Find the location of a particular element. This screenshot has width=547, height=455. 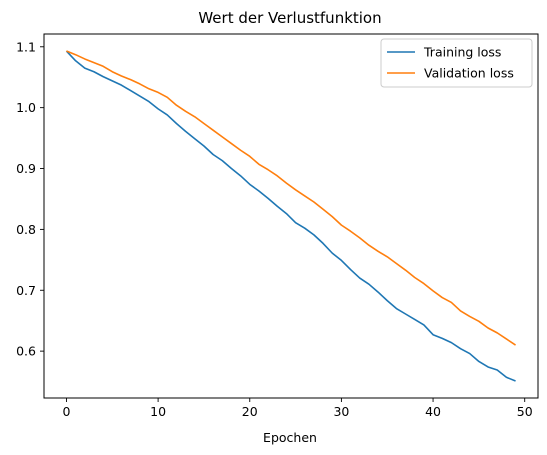

chart-title: Wert der Verlustfunktion is located at coordinates (289, 18).